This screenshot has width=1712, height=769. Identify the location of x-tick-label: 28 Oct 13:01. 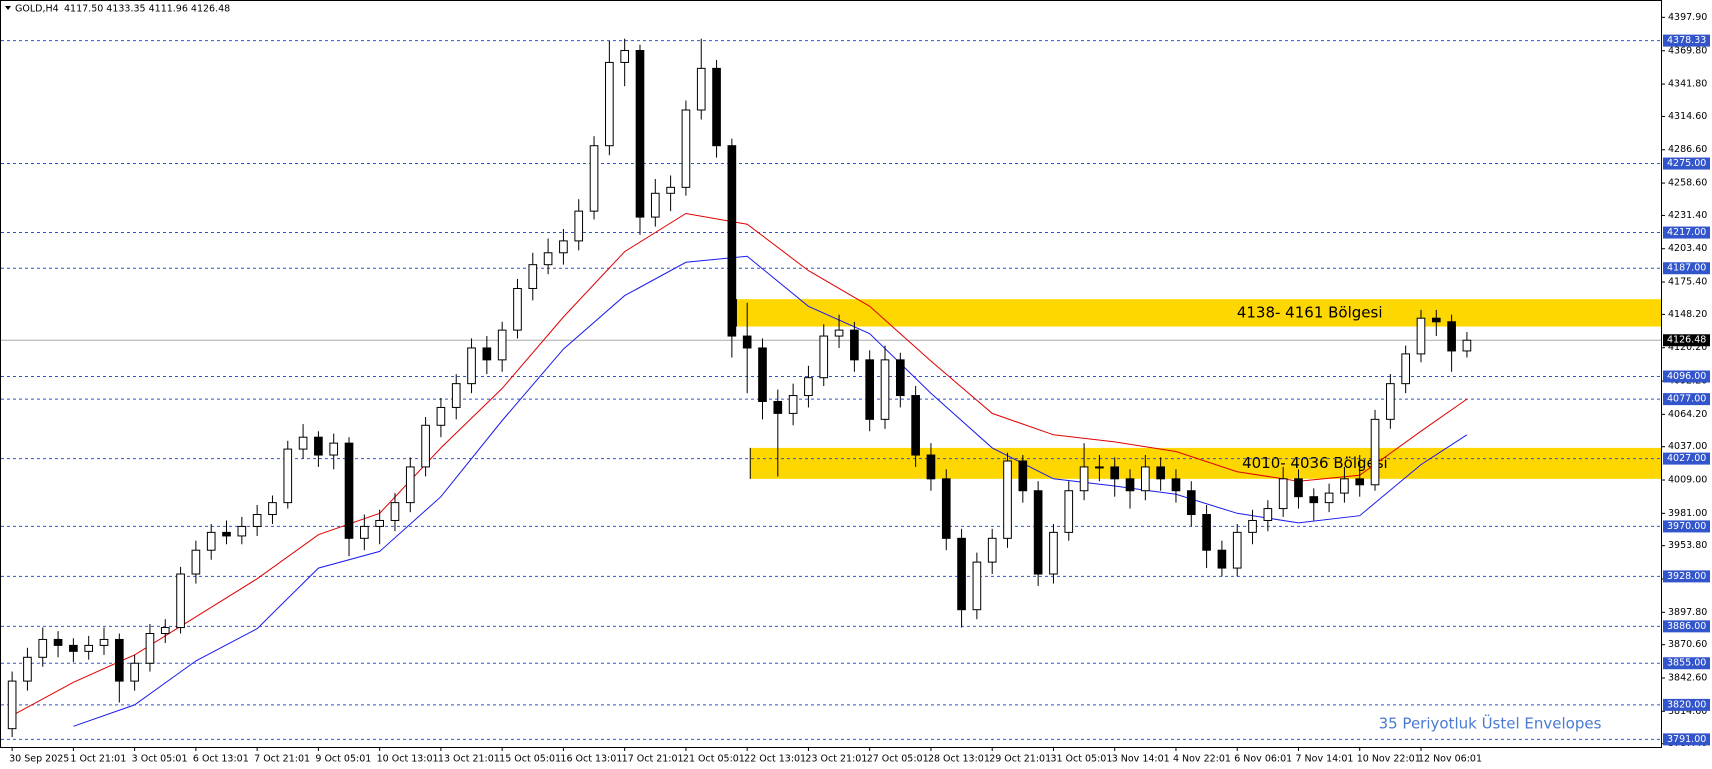
(959, 759).